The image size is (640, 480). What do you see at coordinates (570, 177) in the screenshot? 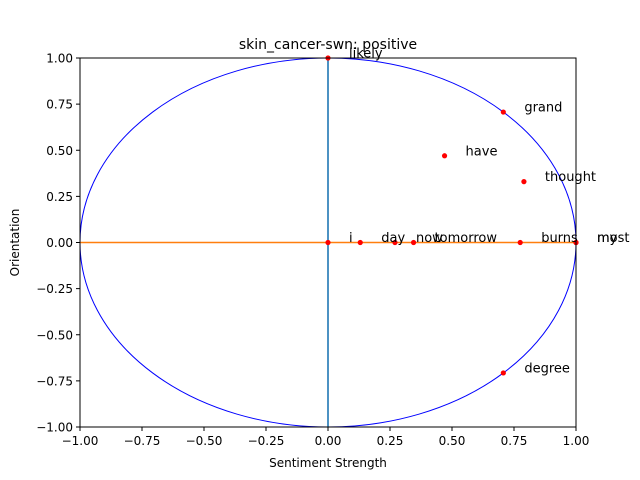
I see `point-label-thought: thought` at bounding box center [570, 177].